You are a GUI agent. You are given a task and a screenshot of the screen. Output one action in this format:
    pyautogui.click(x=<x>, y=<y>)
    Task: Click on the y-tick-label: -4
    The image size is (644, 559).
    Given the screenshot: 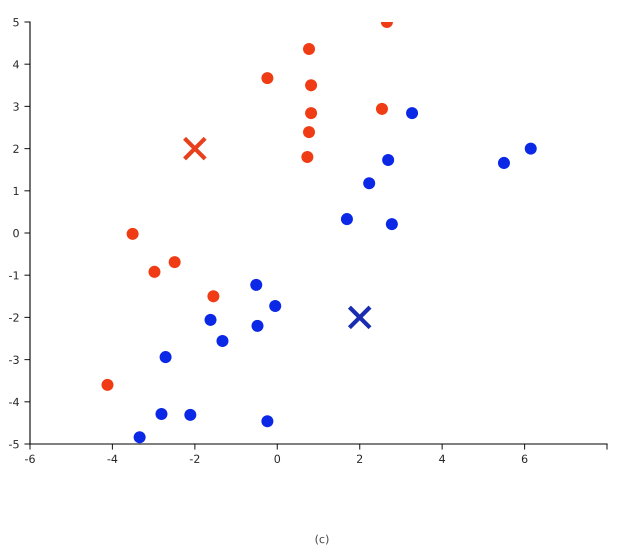 What is the action you would take?
    pyautogui.click(x=14, y=402)
    